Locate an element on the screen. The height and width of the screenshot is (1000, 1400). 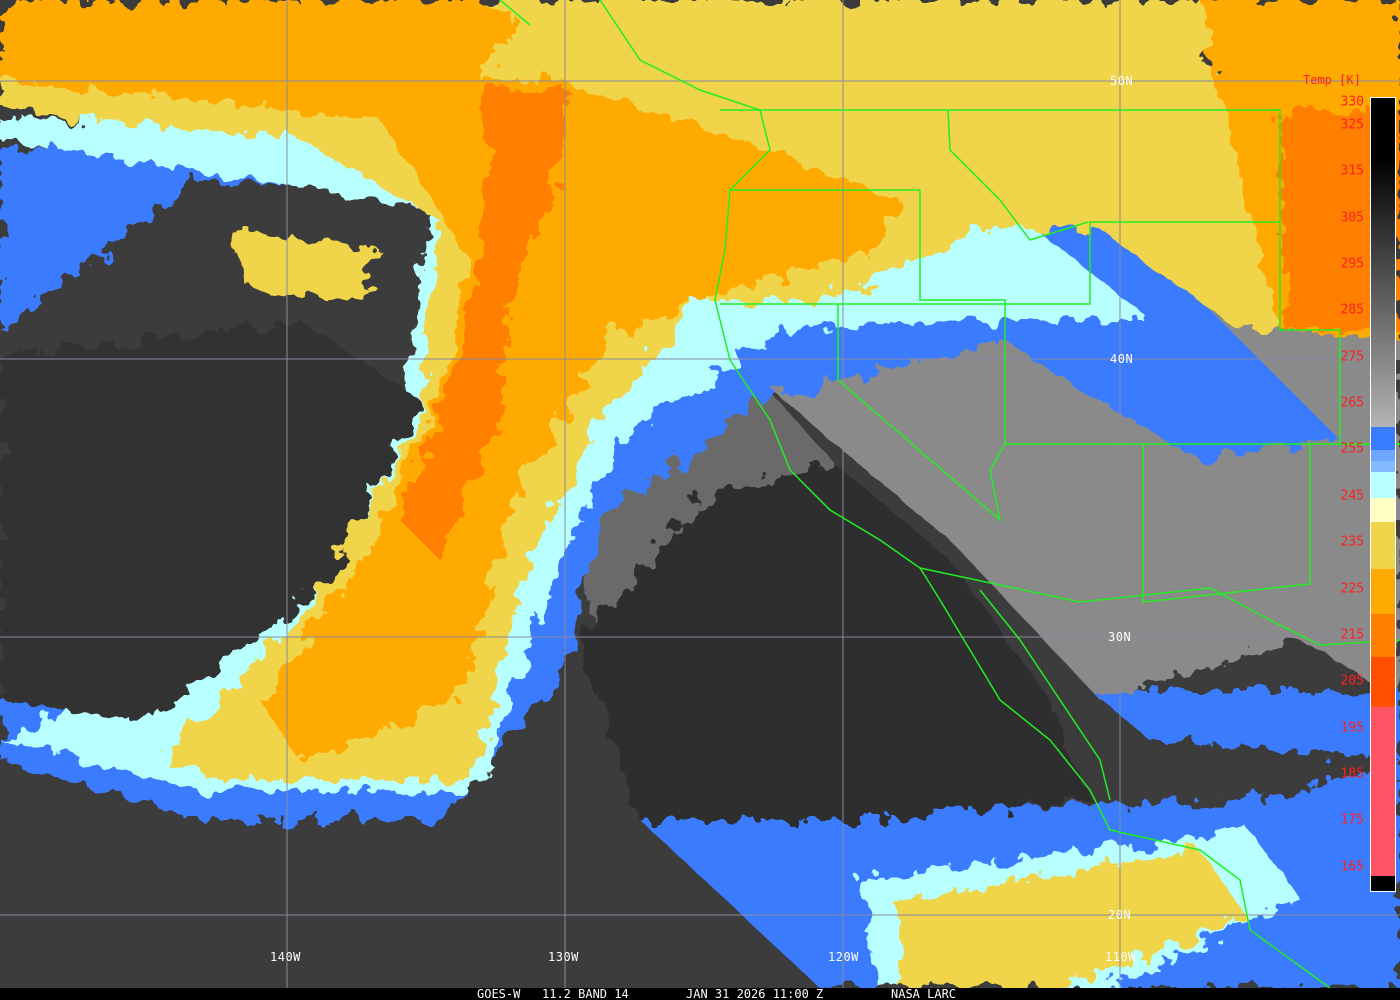
latitude-label: 50N is located at coordinates (1122, 81).